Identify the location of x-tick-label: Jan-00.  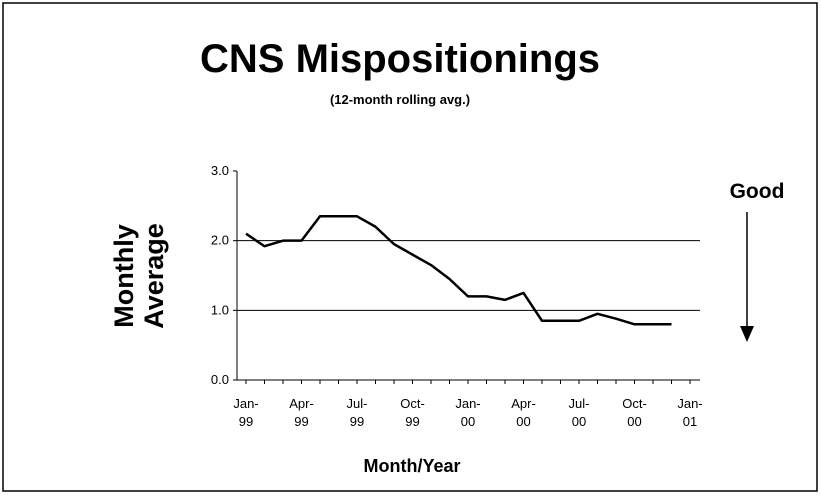
(467, 412).